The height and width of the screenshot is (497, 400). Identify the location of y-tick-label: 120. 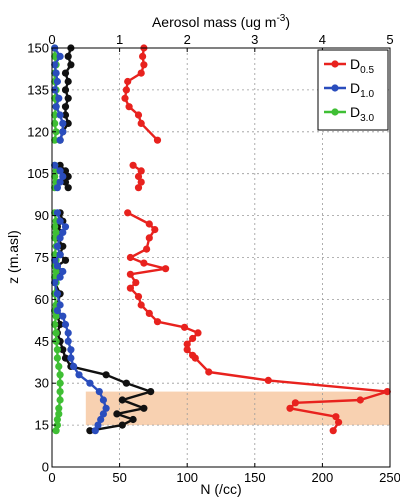
(38, 131).